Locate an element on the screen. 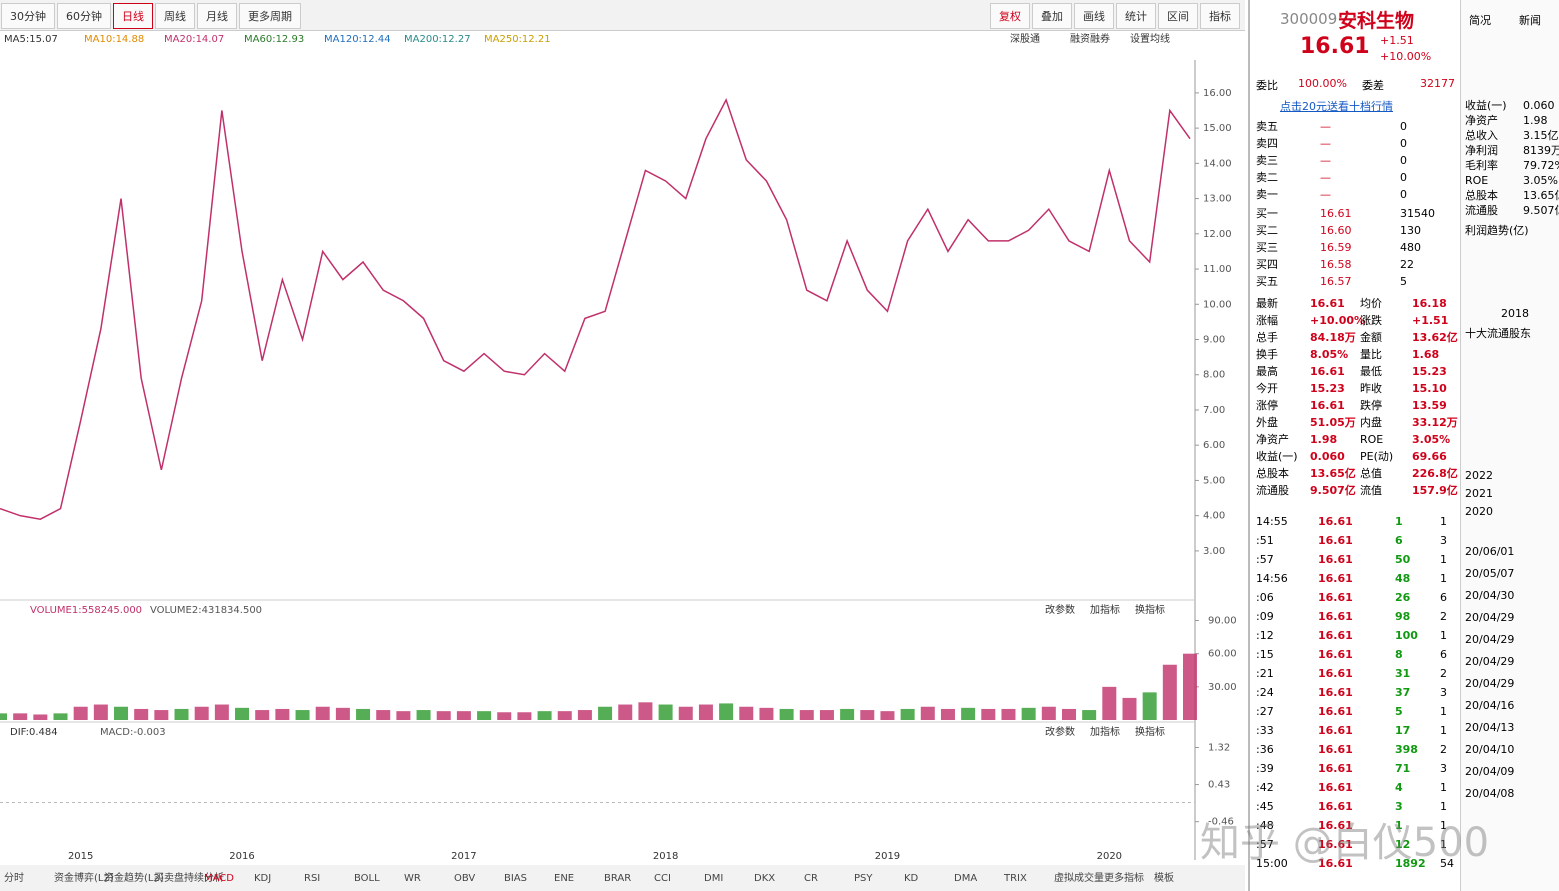 The height and width of the screenshot is (891, 1559). last-price: 16.61 is located at coordinates (1335, 46).